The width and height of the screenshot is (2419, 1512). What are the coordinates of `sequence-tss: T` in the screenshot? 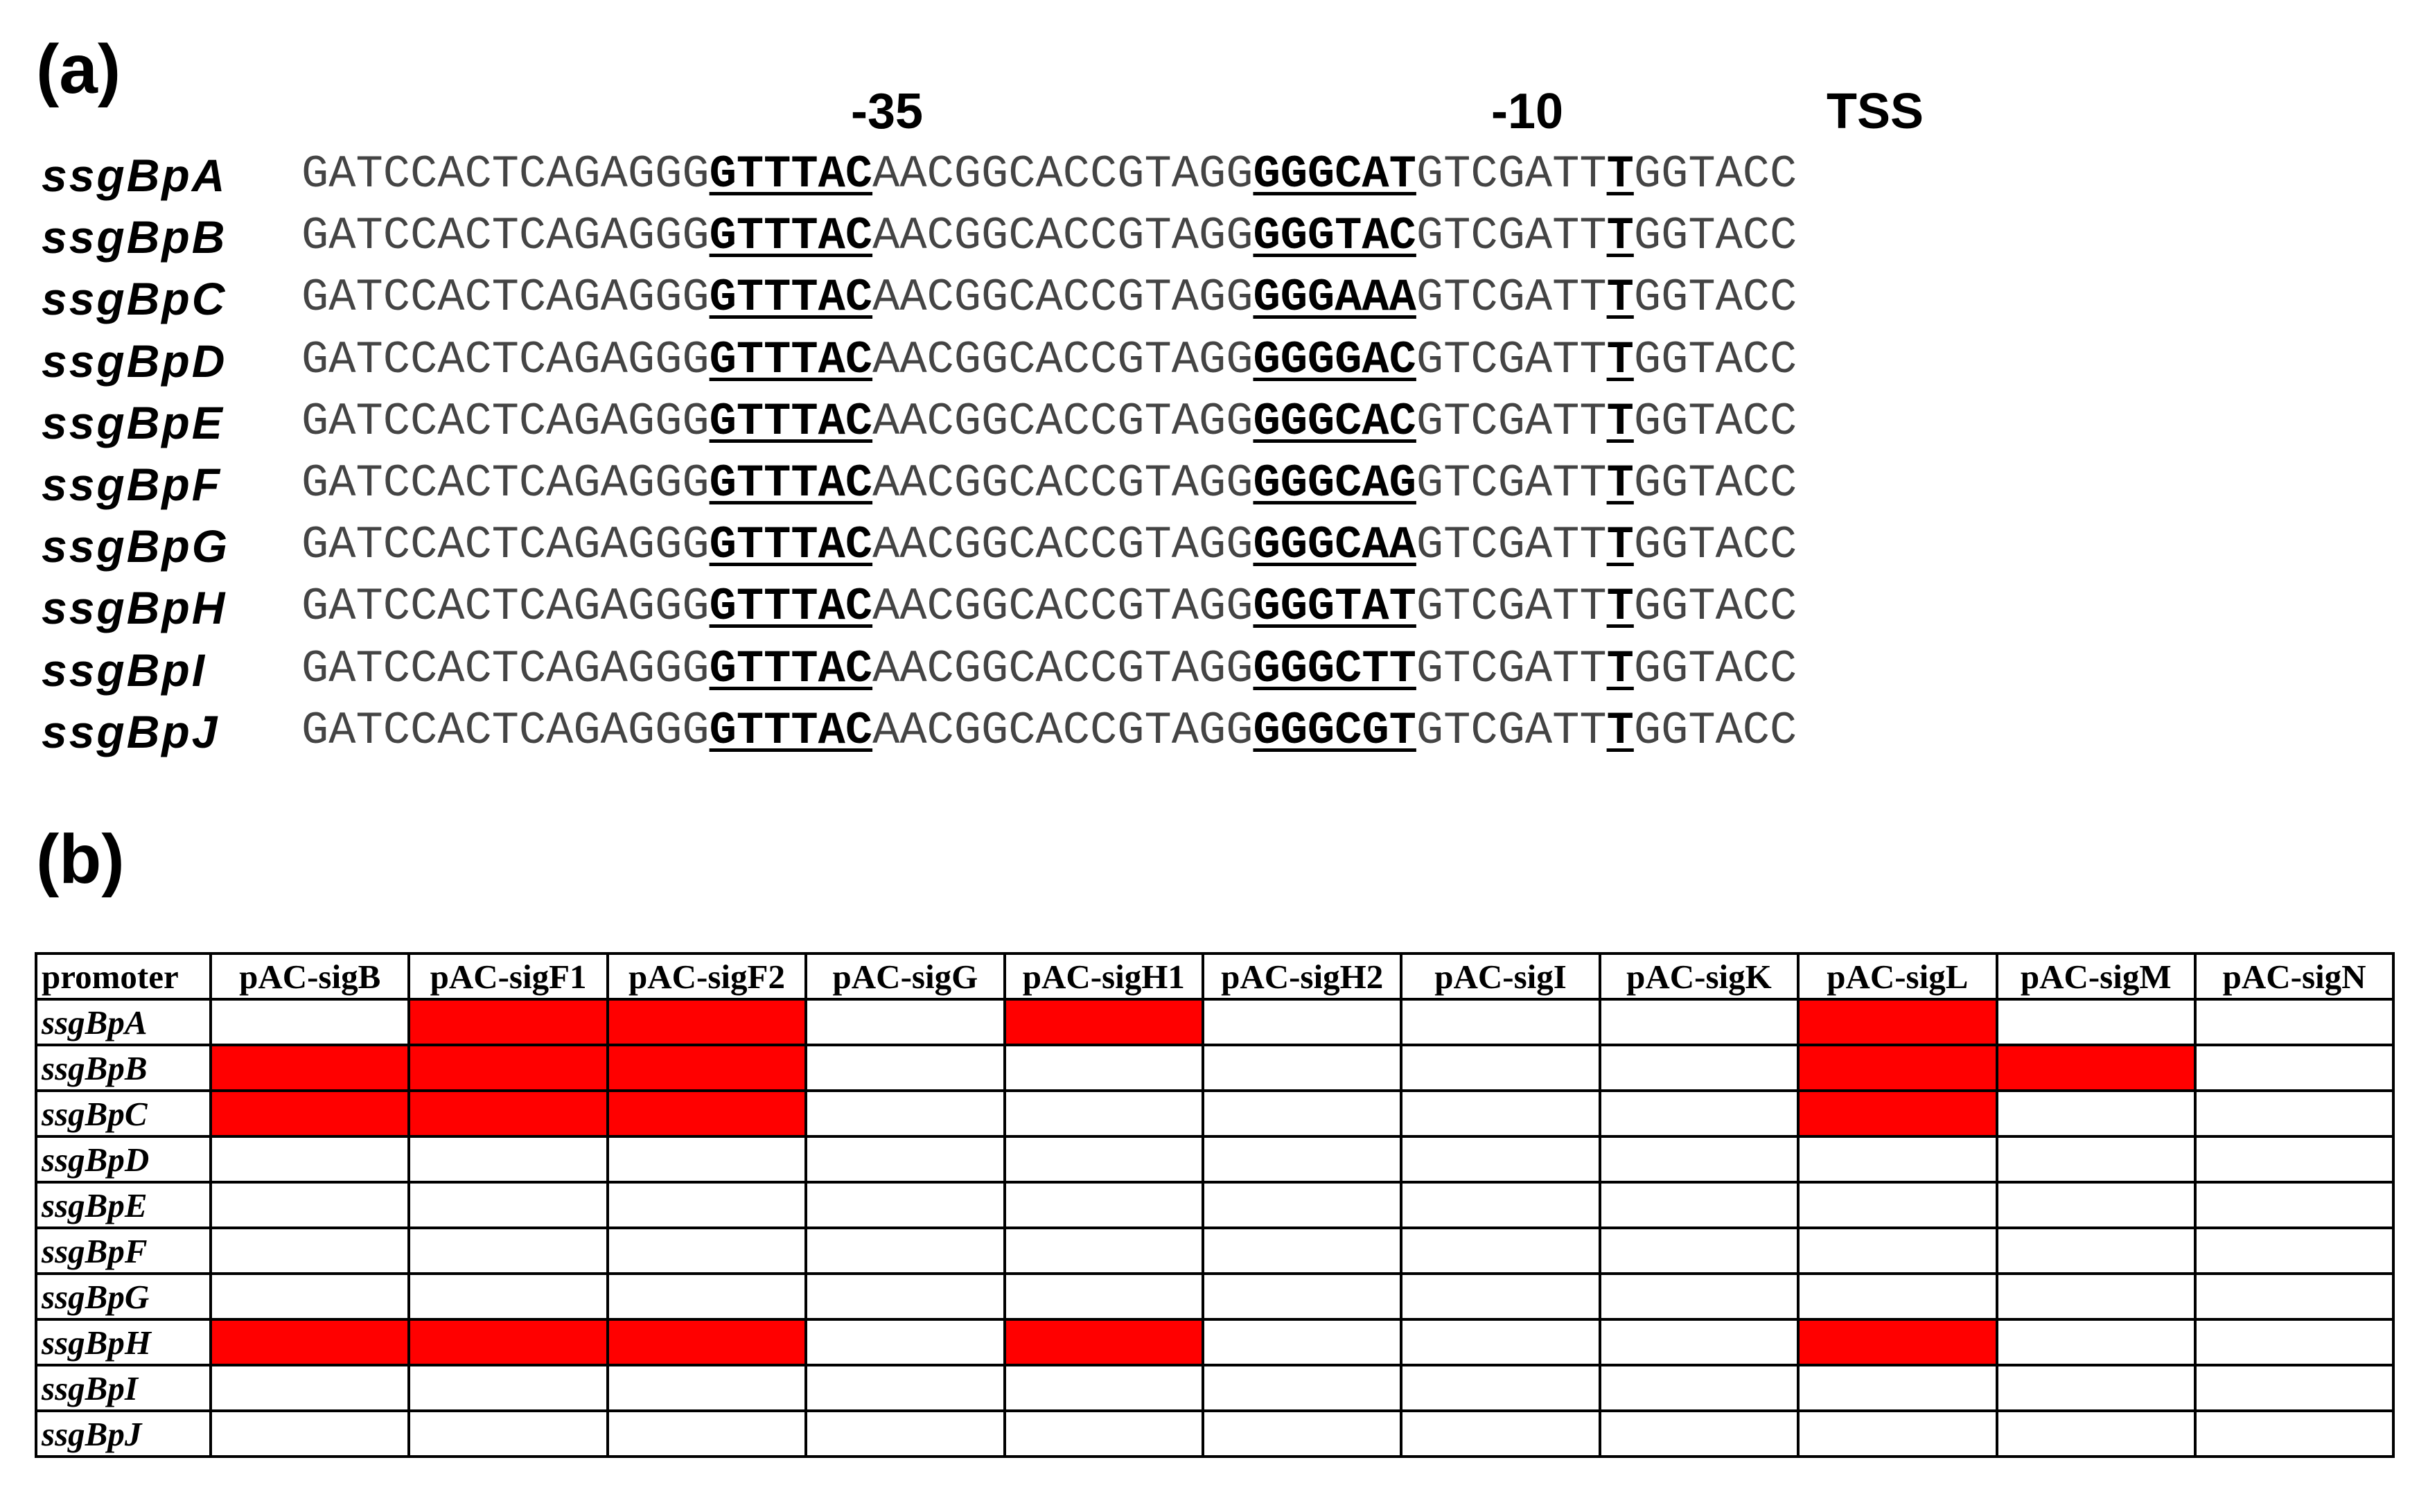 It's located at (1620, 731).